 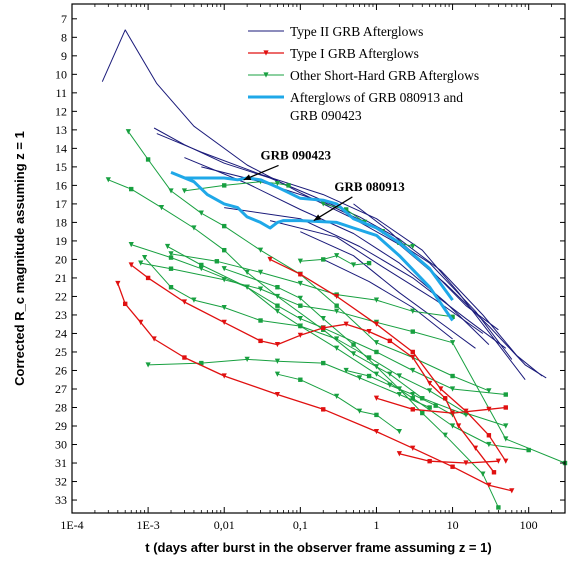 I want to click on y-tick-label: 24, so click(x=61, y=333).